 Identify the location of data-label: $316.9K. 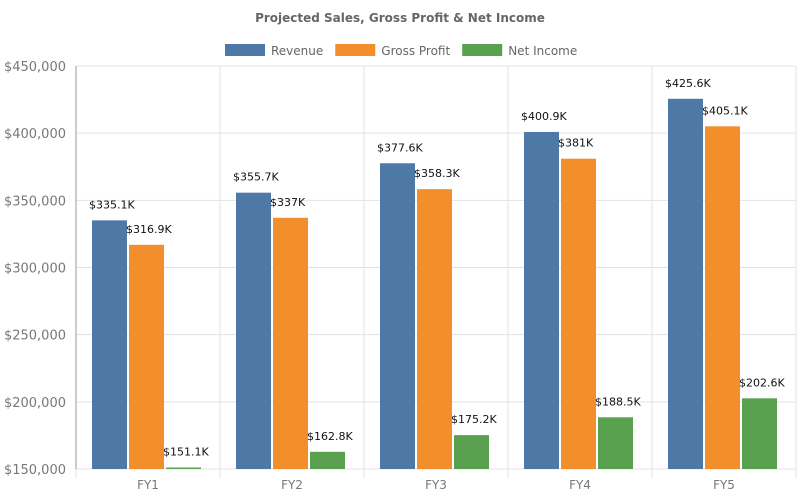
(149, 229).